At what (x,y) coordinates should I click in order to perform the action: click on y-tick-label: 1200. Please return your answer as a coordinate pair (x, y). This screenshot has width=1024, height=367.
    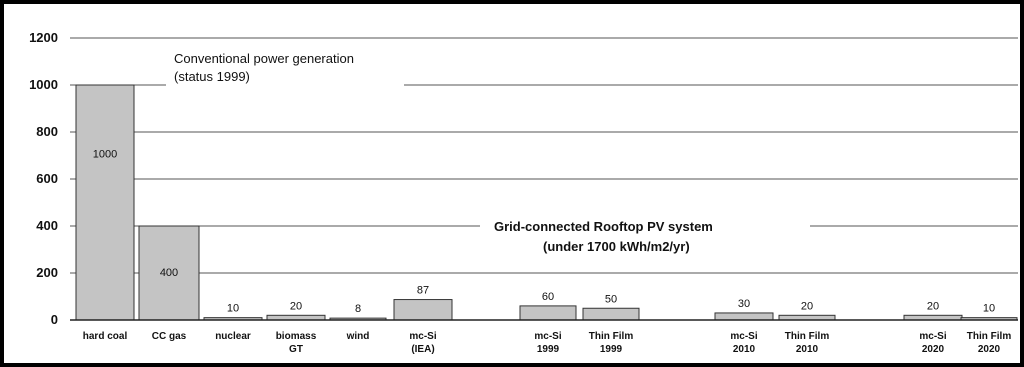
    Looking at the image, I should click on (43, 37).